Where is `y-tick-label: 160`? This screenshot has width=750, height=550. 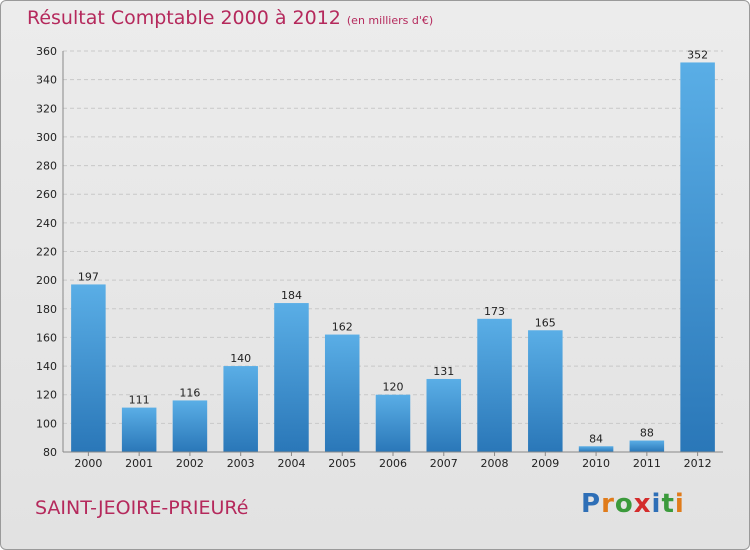 y-tick-label: 160 is located at coordinates (46, 337).